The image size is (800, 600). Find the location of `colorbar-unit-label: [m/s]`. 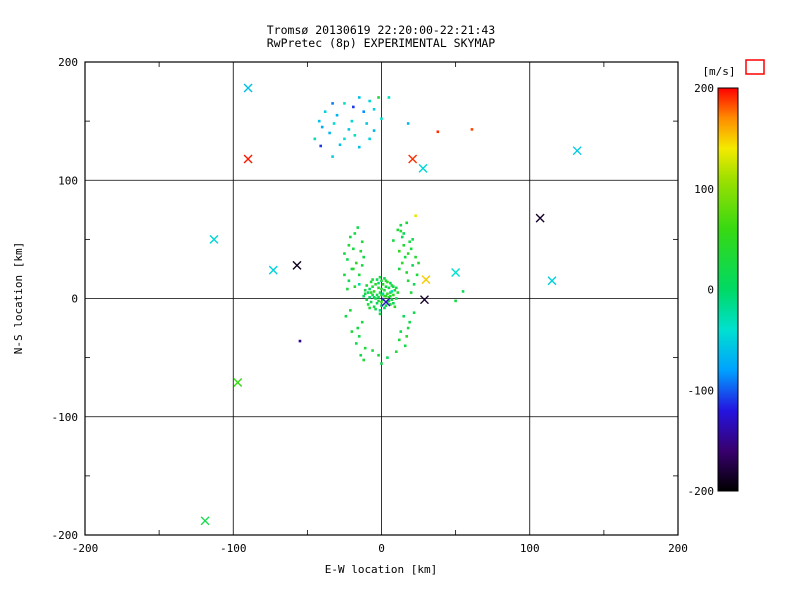

colorbar-unit-label: [m/s] is located at coordinates (718, 71).